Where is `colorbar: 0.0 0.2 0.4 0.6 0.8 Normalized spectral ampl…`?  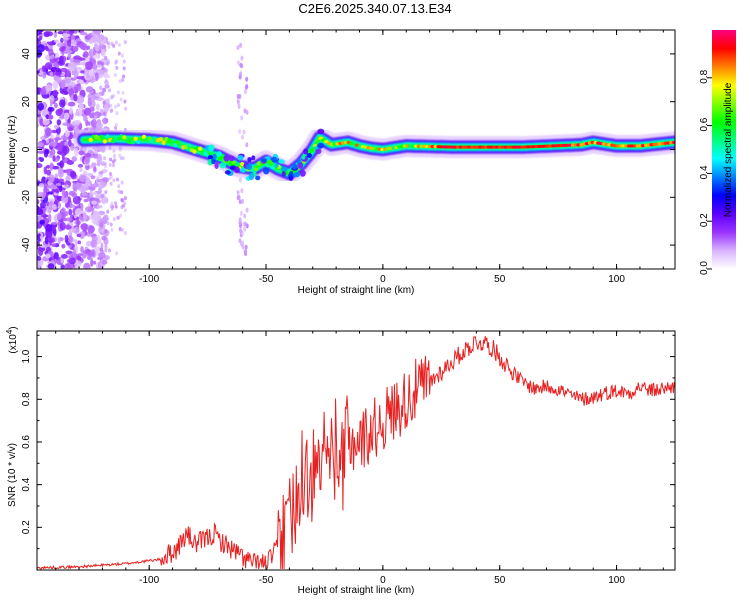
colorbar: 0.0 0.2 0.4 0.6 0.8 Normalized spectral ampl… is located at coordinates (717, 152).